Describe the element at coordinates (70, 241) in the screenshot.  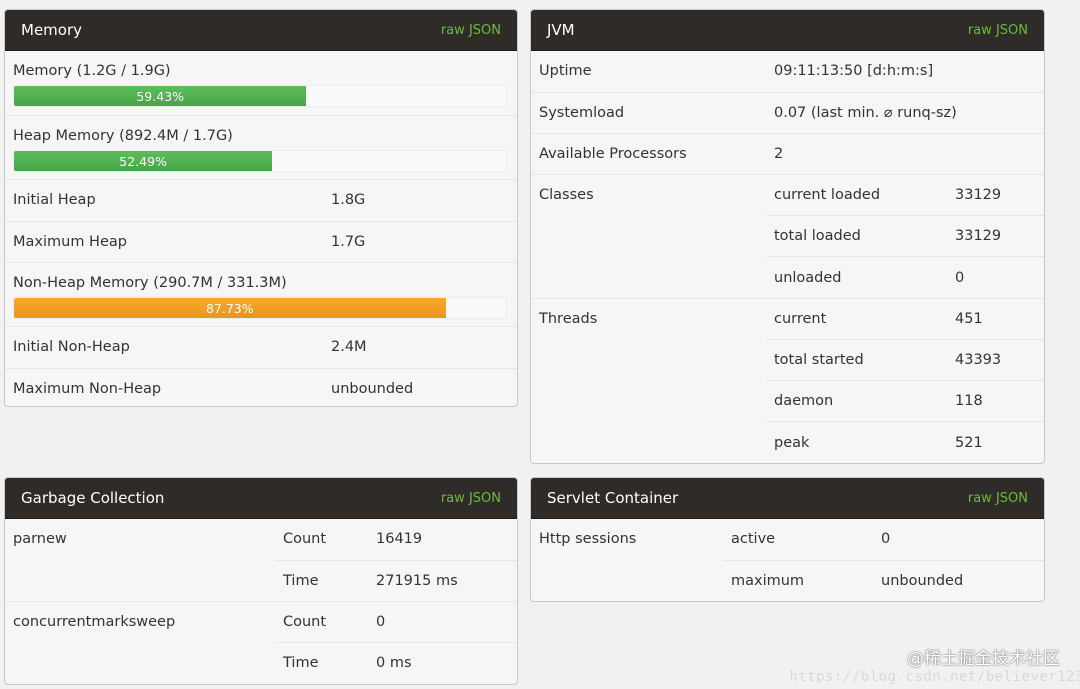
I see `maximum-heap-label: Maximum Heap` at that location.